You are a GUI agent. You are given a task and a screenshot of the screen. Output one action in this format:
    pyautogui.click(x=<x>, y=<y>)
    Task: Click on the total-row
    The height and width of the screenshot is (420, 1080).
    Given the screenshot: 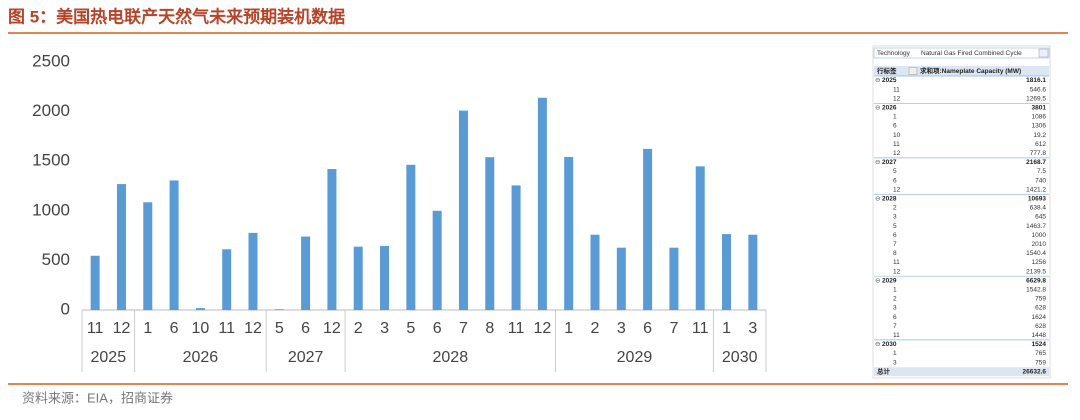 What is the action you would take?
    pyautogui.click(x=961, y=372)
    